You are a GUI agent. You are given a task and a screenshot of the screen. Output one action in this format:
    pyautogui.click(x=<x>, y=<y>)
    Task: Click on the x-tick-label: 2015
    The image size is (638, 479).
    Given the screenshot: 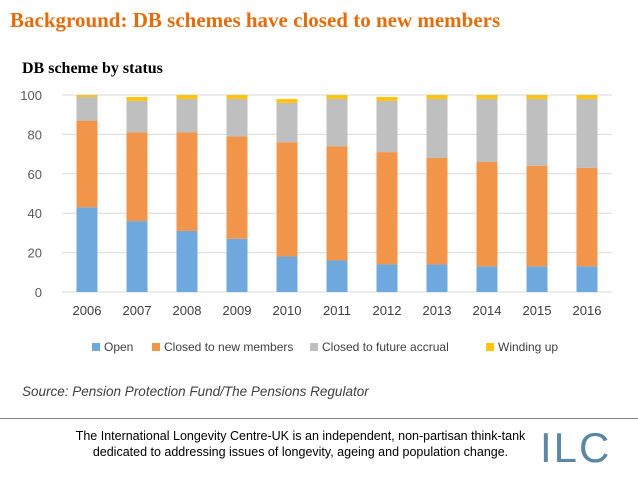 What is the action you would take?
    pyautogui.click(x=537, y=310)
    